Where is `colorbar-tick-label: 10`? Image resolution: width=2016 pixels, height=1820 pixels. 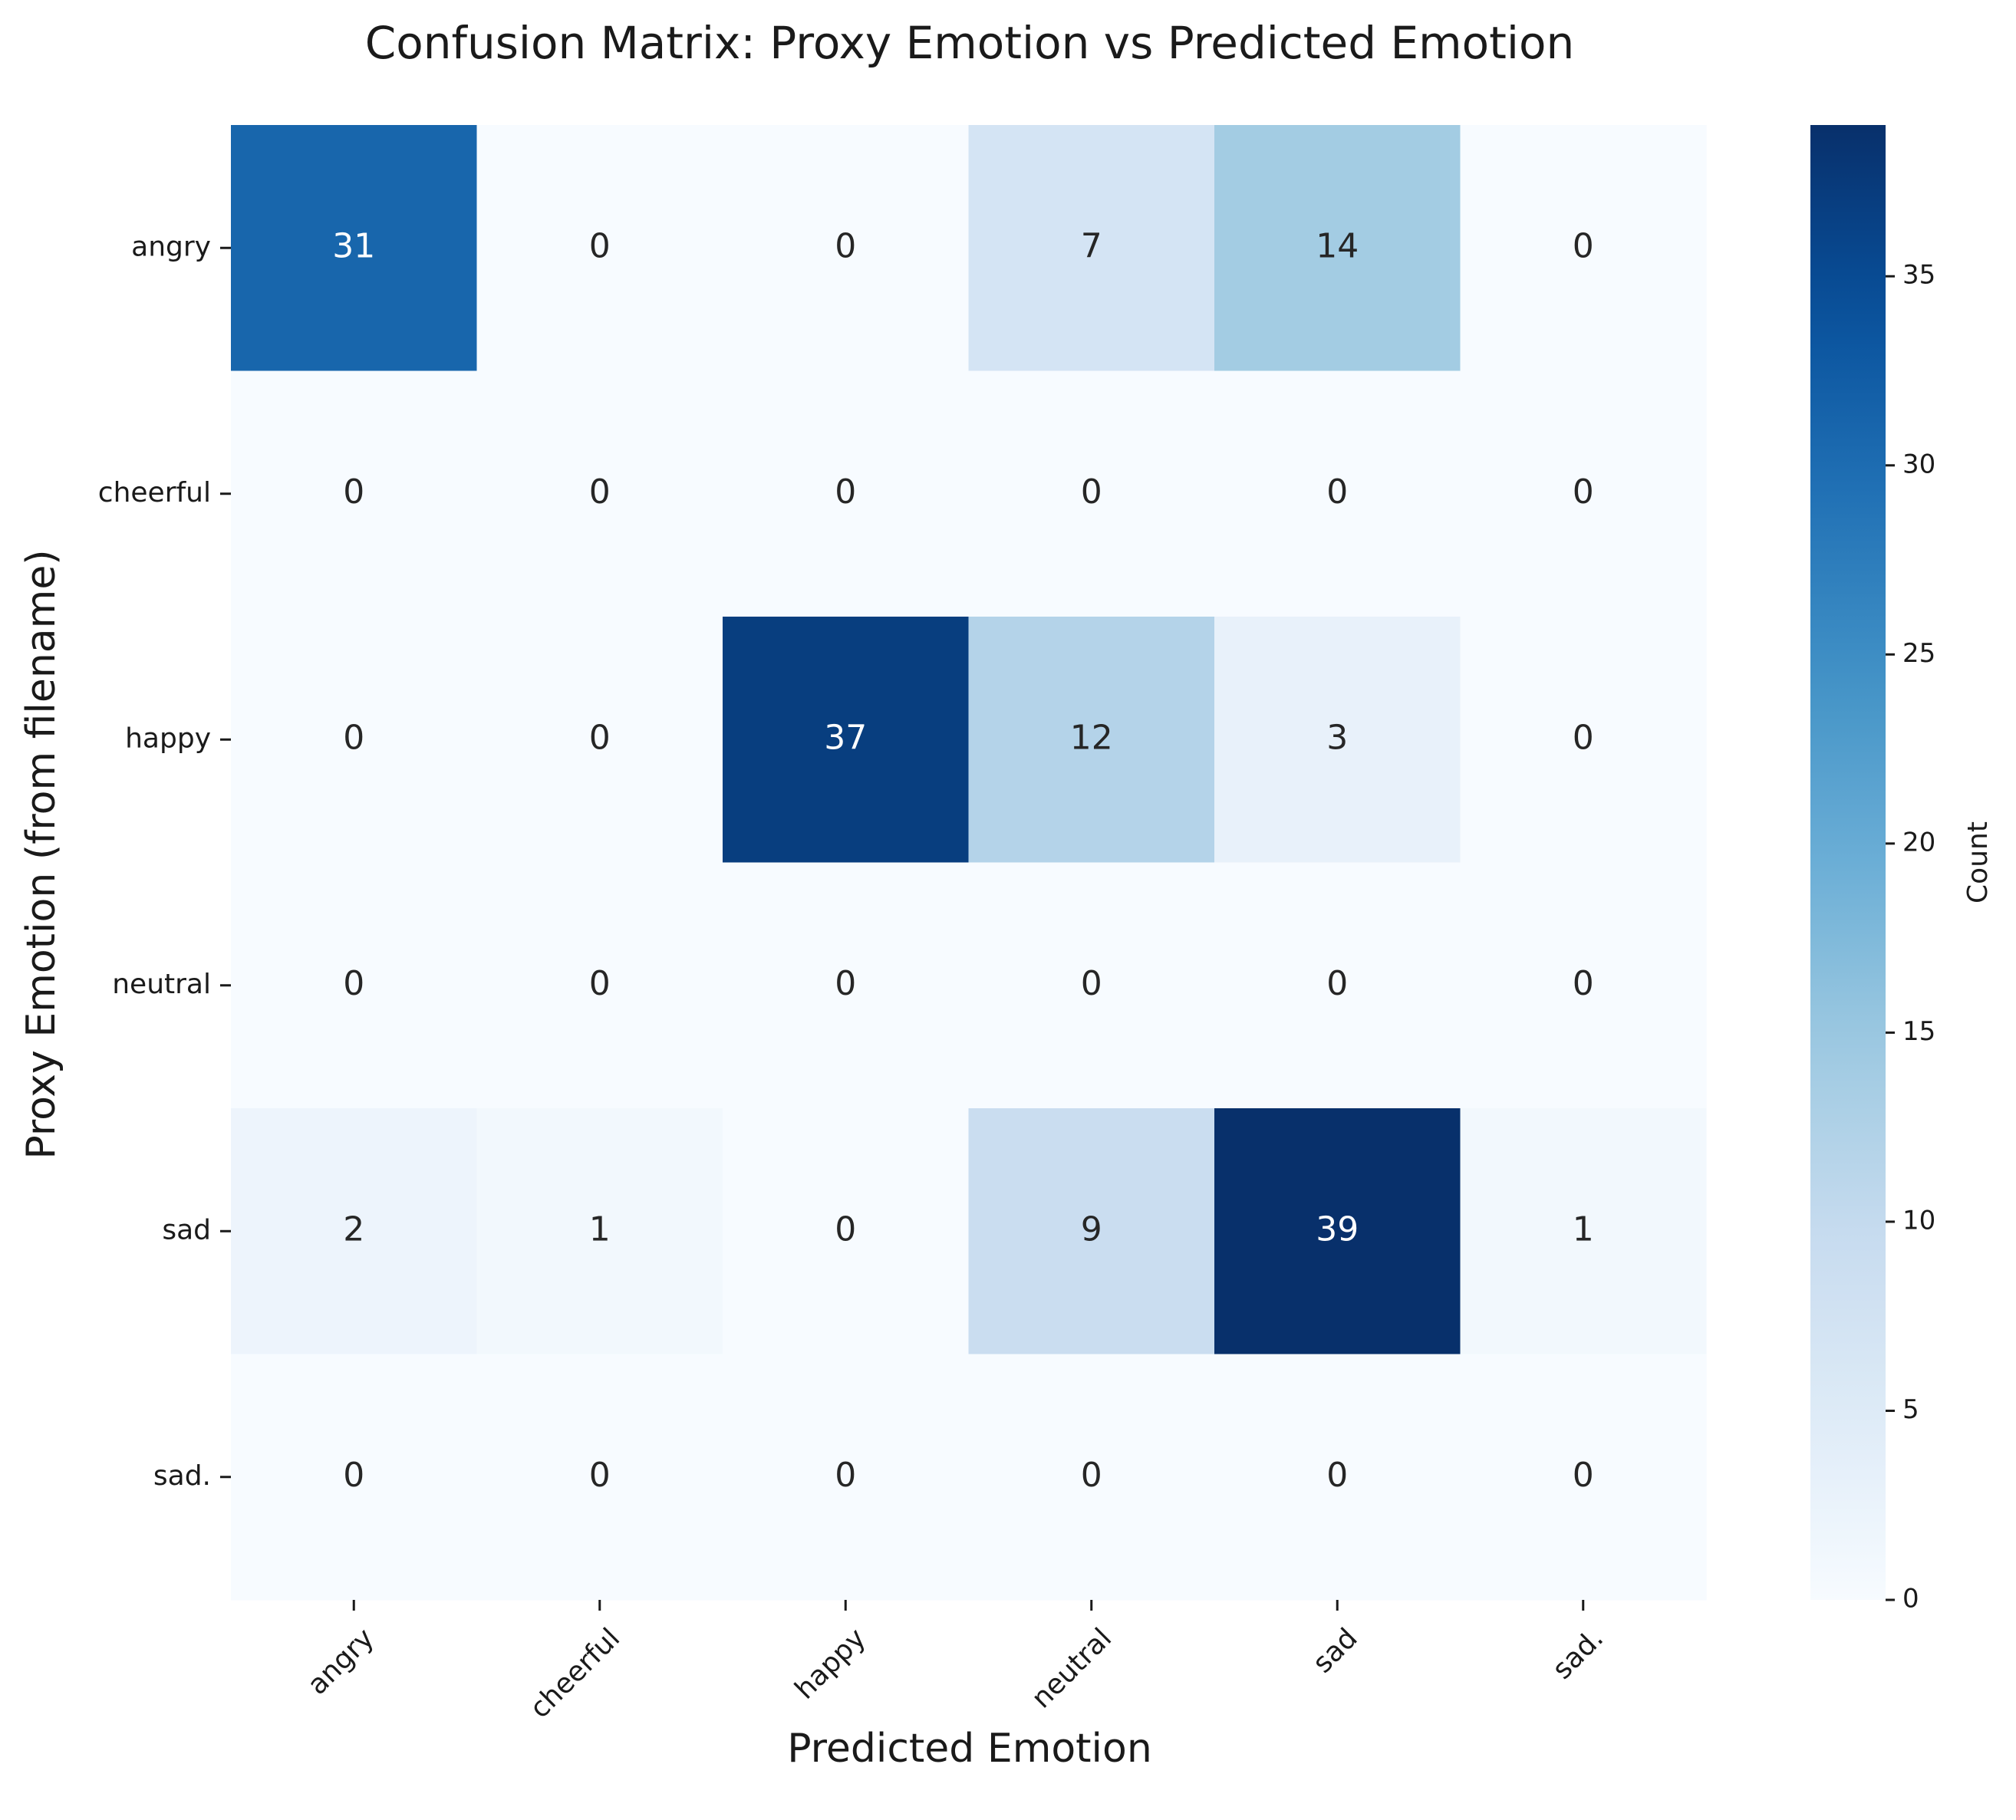
colorbar-tick-label: 10 is located at coordinates (1918, 1220).